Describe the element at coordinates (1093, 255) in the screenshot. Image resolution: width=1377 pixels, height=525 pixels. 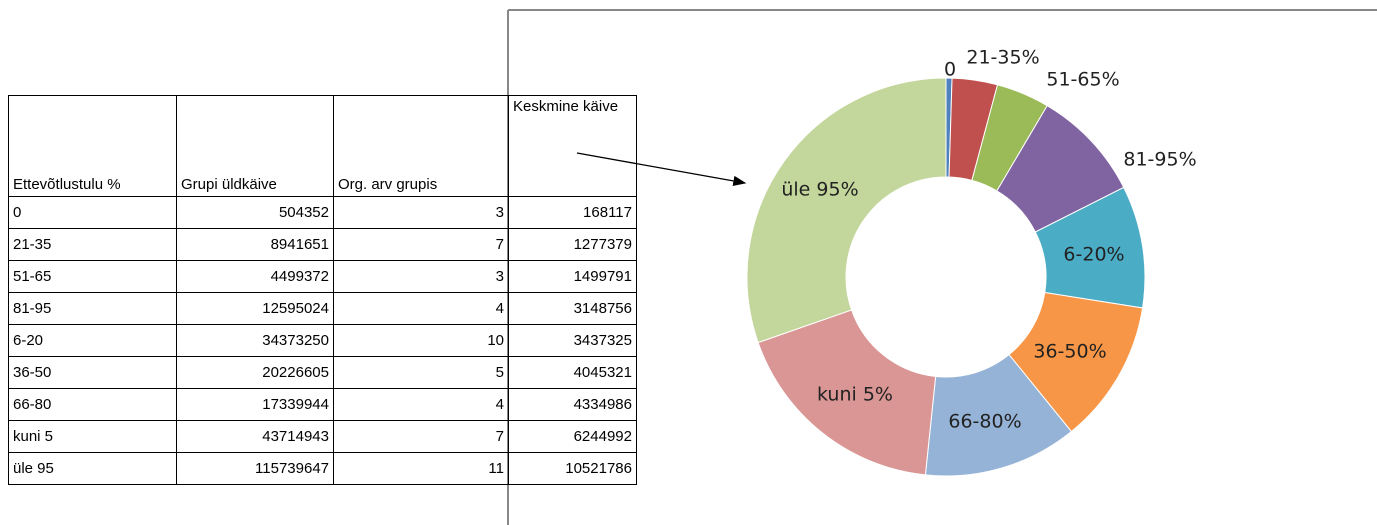
I see `segment-label: 6-20%` at that location.